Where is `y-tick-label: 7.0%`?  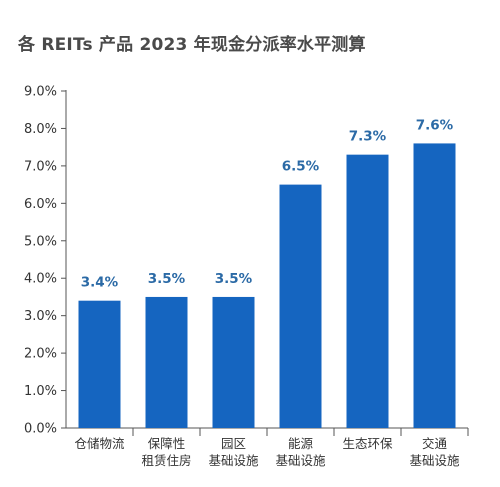
y-tick-label: 7.0% is located at coordinates (40, 166).